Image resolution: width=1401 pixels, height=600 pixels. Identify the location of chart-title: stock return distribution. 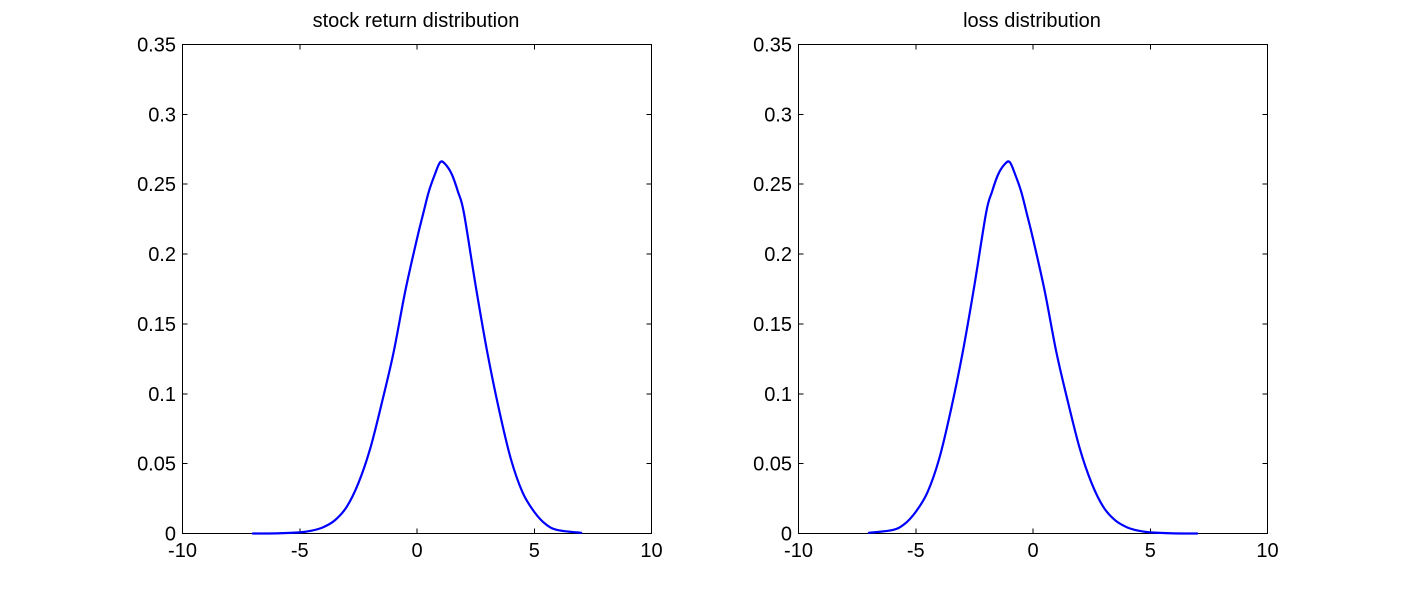
(416, 21).